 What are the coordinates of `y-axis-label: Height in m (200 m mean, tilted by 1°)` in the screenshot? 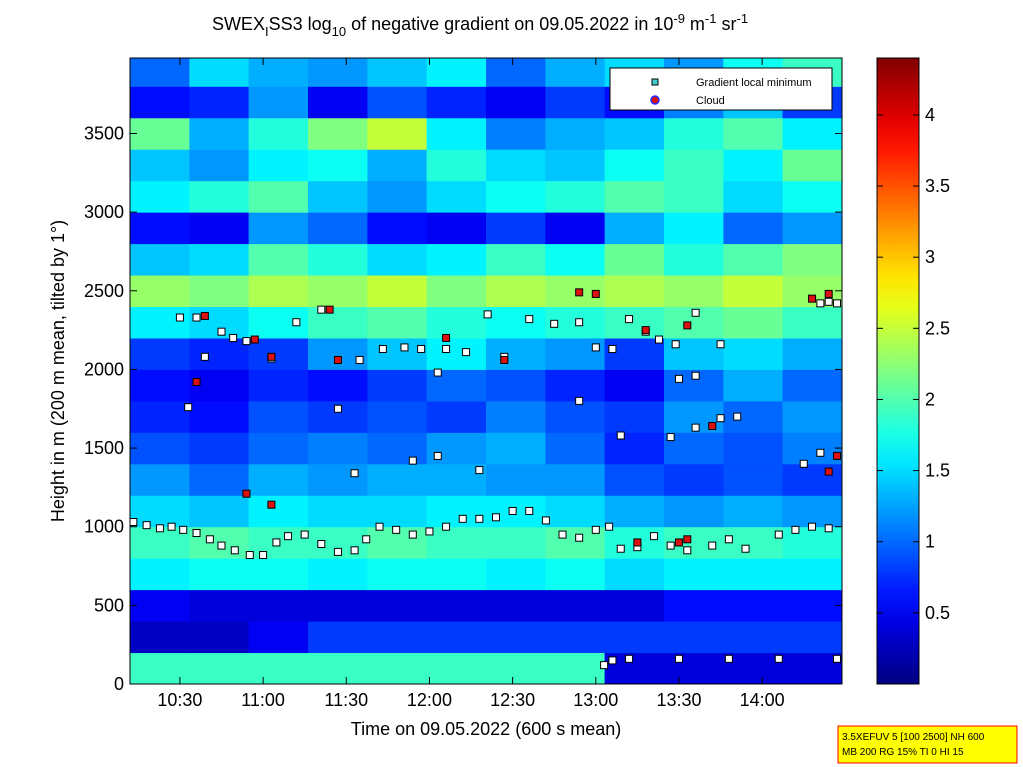 It's located at (58, 371).